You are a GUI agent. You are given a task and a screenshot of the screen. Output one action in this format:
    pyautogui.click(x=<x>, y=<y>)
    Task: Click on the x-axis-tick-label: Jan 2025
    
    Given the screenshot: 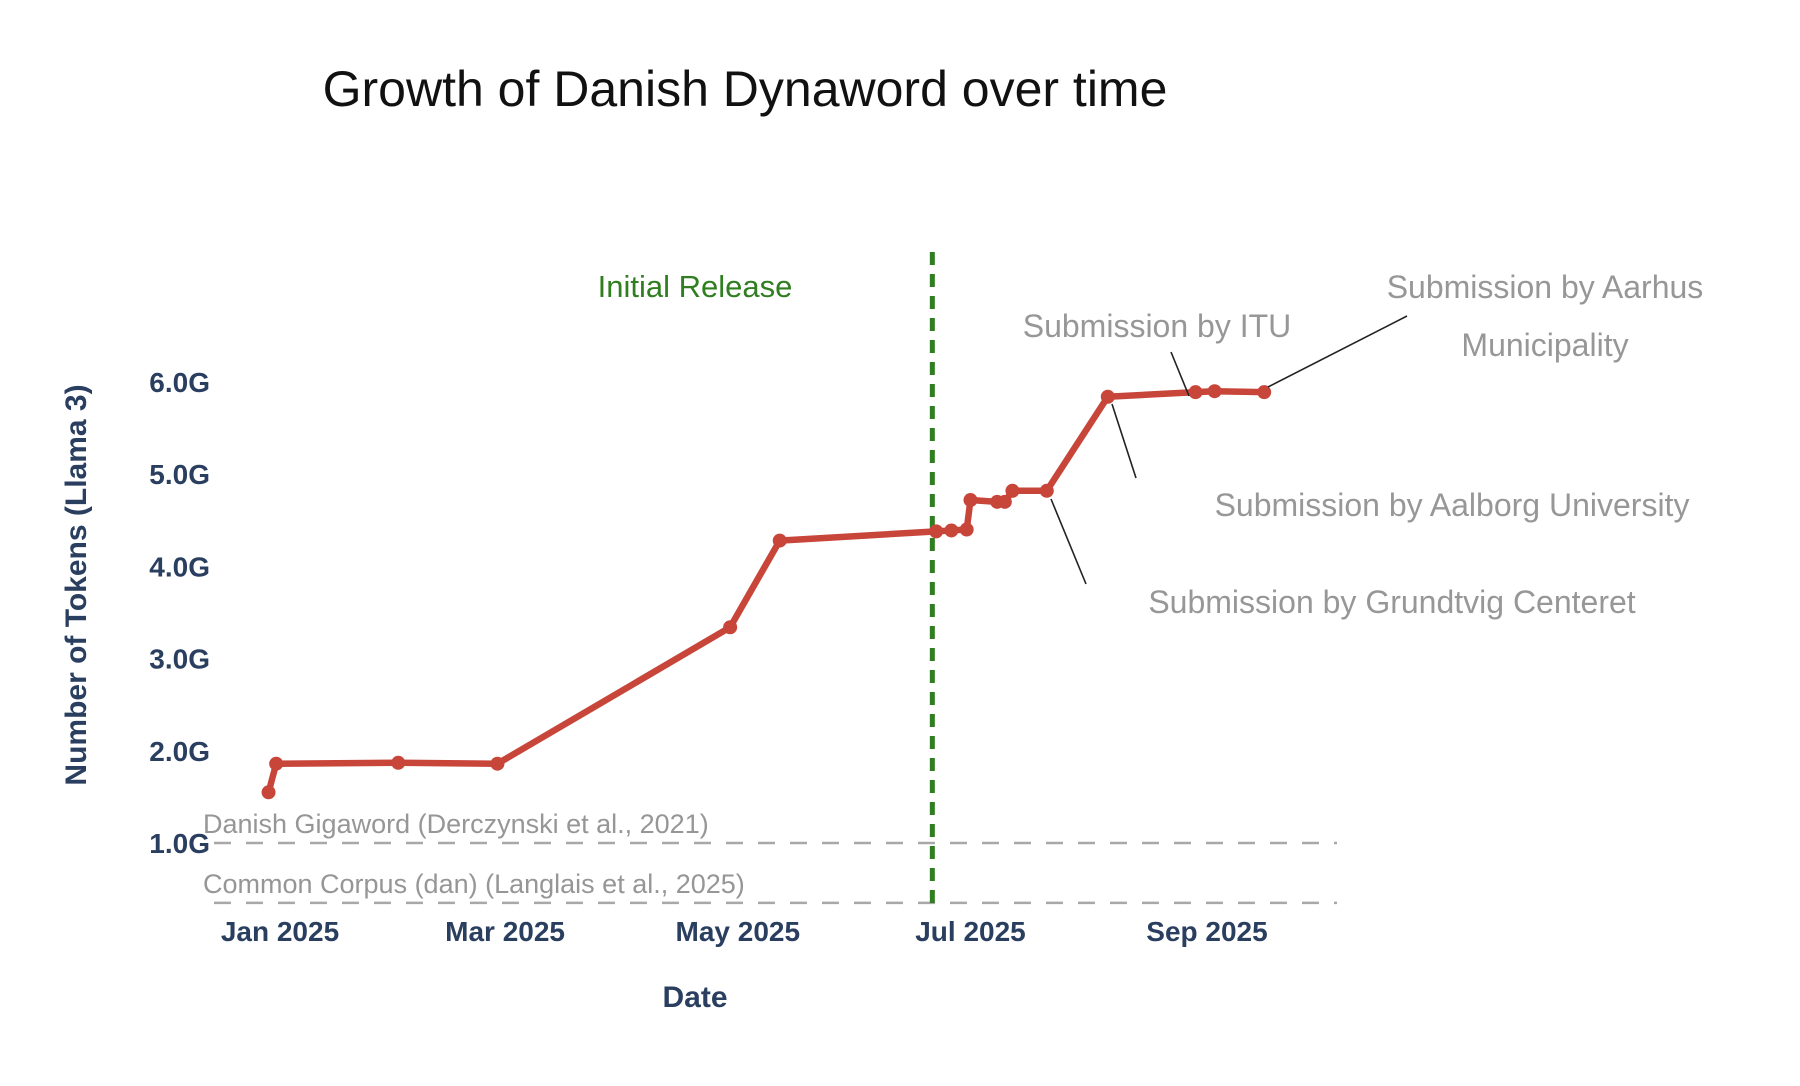 What is the action you would take?
    pyautogui.click(x=280, y=931)
    